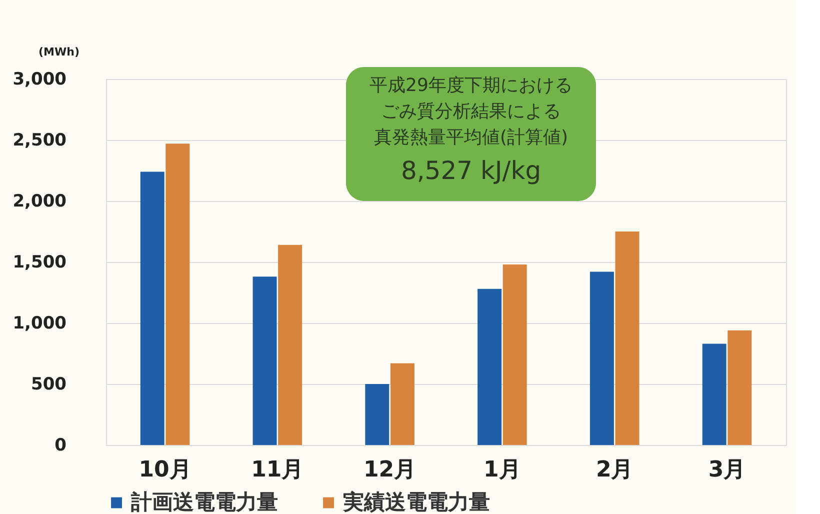 The width and height of the screenshot is (820, 514). Describe the element at coordinates (727, 470) in the screenshot. I see `x-tick-label: 3月` at that location.